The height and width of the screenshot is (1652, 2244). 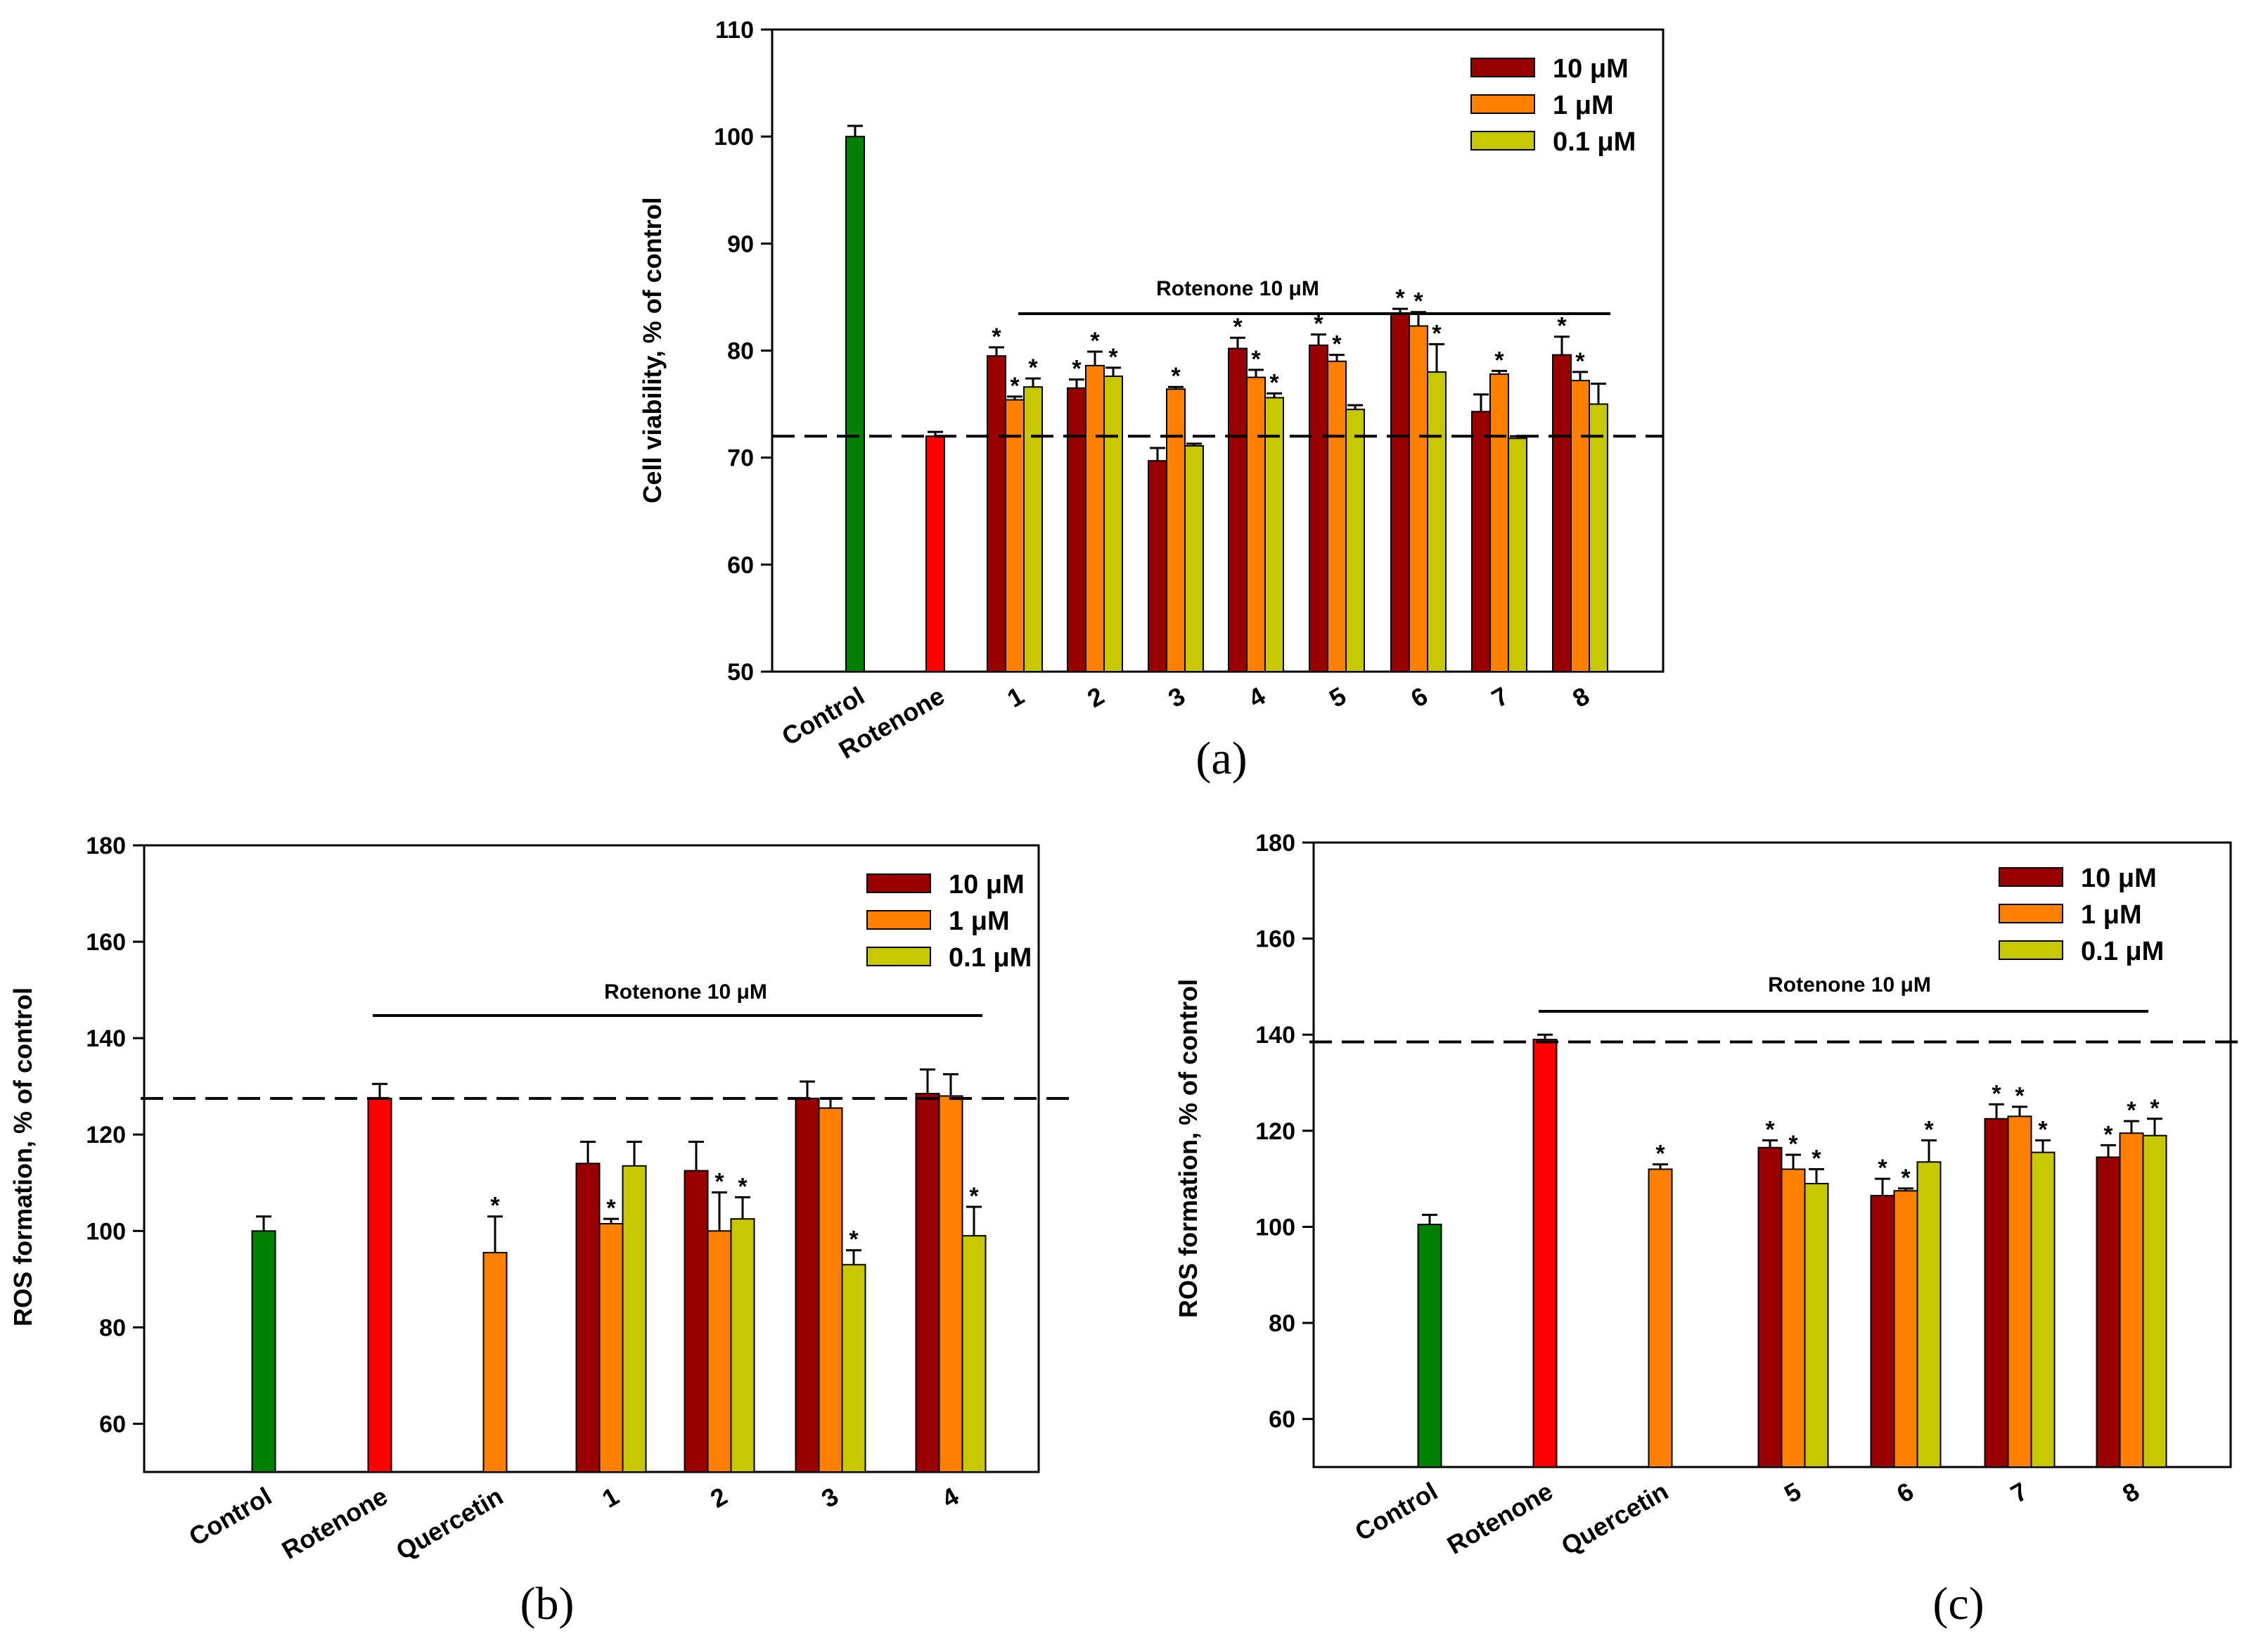 I want to click on y-tick-label: 140, so click(x=106, y=1038).